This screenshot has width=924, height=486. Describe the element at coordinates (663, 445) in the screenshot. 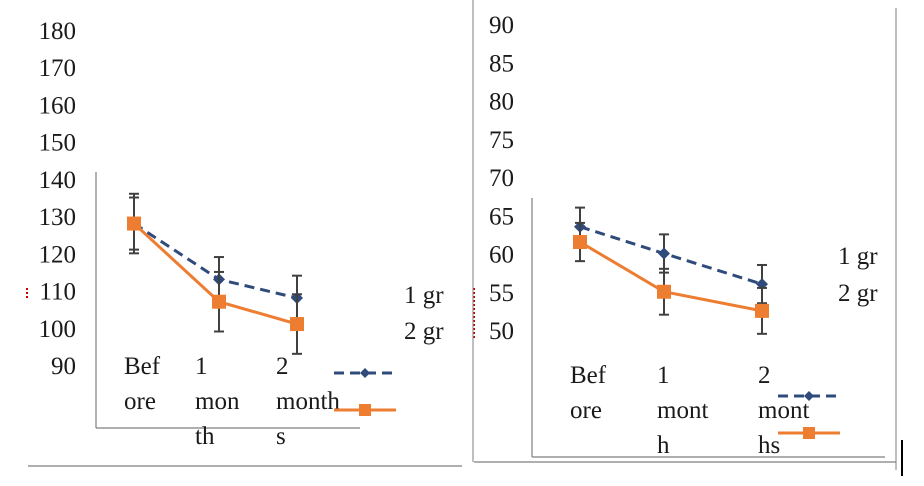

I see `x-tick-label: h` at that location.